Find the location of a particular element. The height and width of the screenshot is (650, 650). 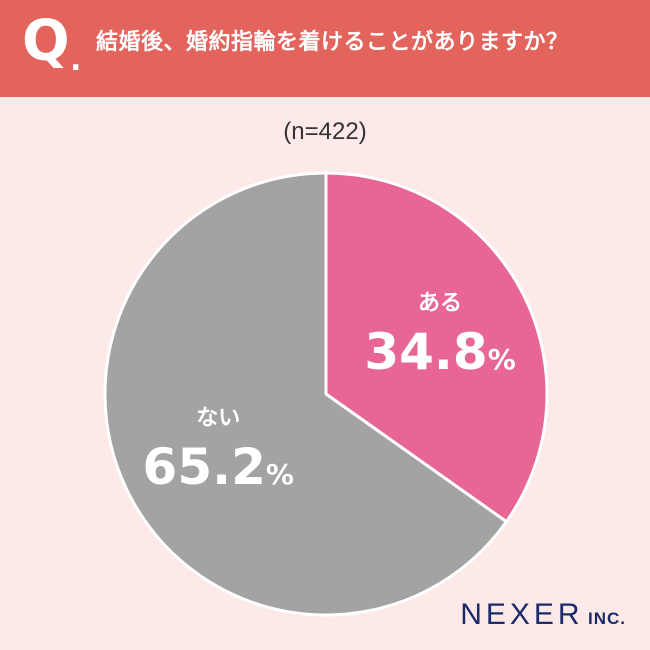

slice-percent-yes: 34.8% is located at coordinates (440, 352).